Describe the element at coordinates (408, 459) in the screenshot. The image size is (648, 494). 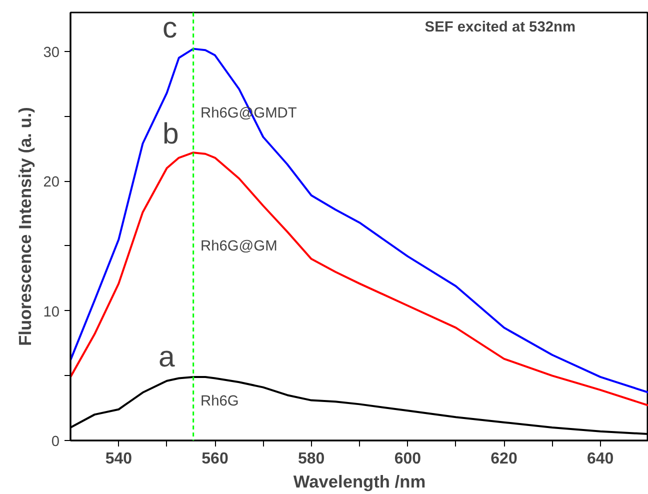
I see `x-tick-label: 600` at that location.